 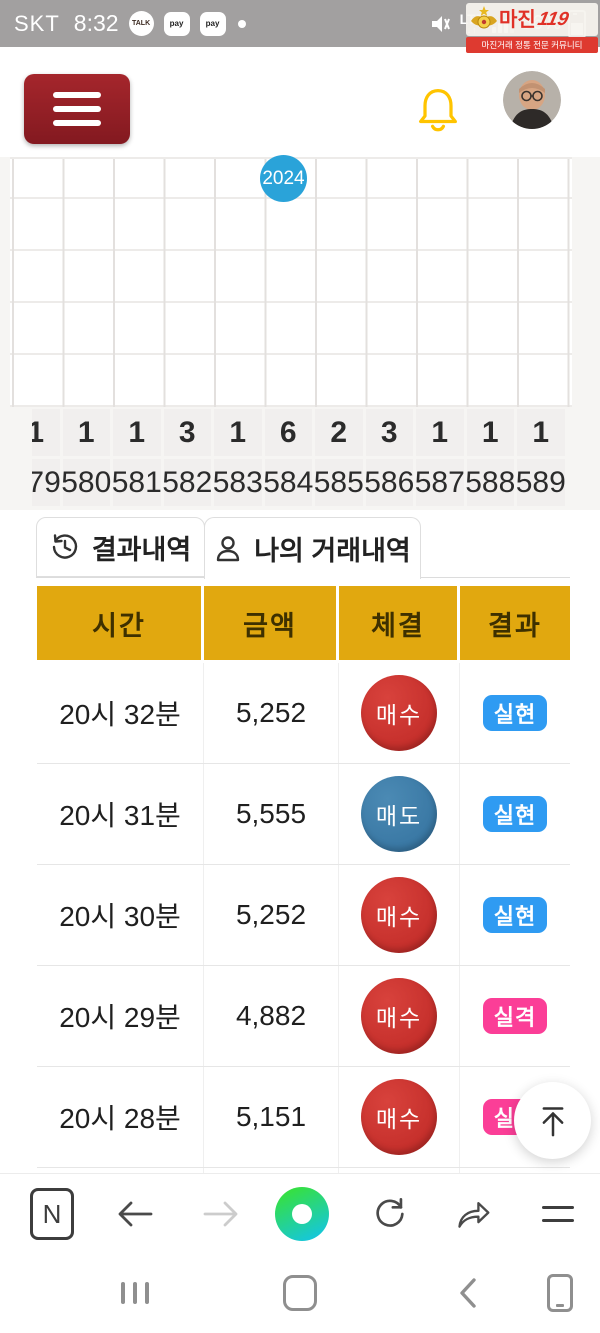 I want to click on android-nav-bar, so click(x=300, y=1293).